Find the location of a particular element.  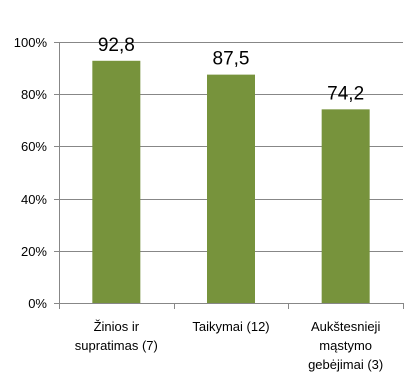

data-label-0: 92,8 is located at coordinates (116, 45).